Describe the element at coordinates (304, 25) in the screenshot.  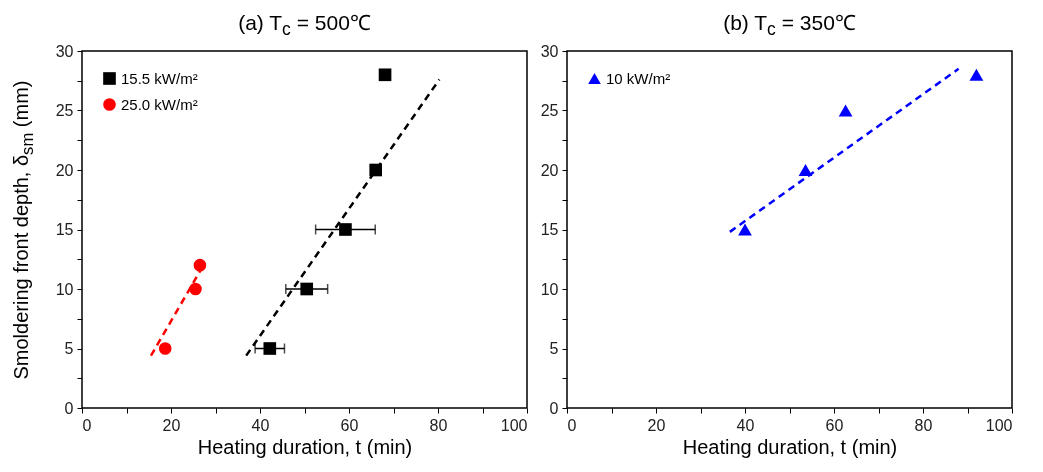
I see `chart-title: (a) T$_{c}$ = 500℃` at that location.